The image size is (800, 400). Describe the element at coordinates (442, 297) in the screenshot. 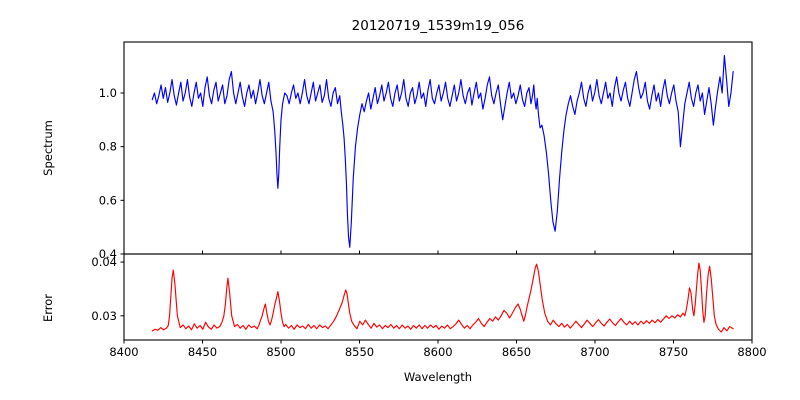

I see `error-data-line` at that location.